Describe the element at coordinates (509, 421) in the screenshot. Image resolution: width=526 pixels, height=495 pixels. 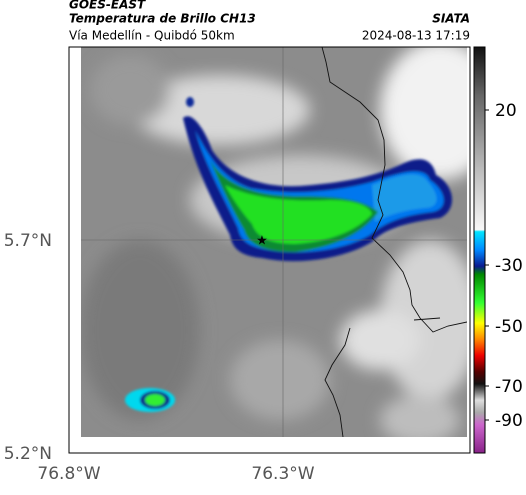
I see `colorbar-tick-label: -90` at that location.